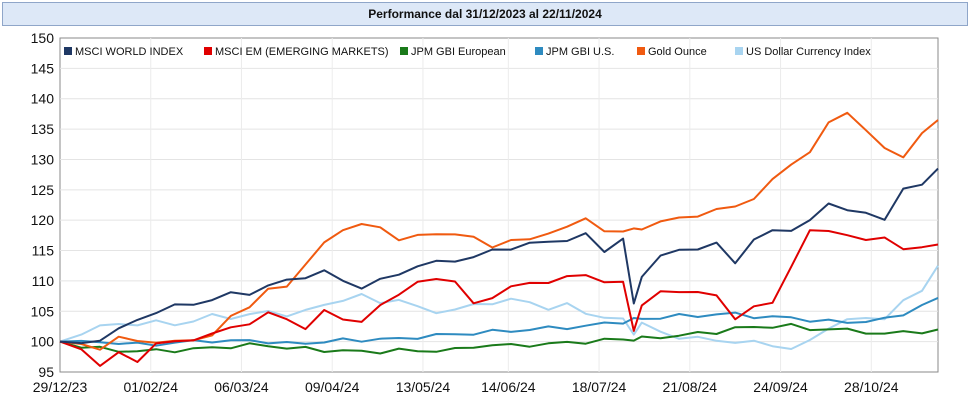 This screenshot has height=412, width=972. I want to click on x-tick-label: 09/04/24, so click(332, 387).